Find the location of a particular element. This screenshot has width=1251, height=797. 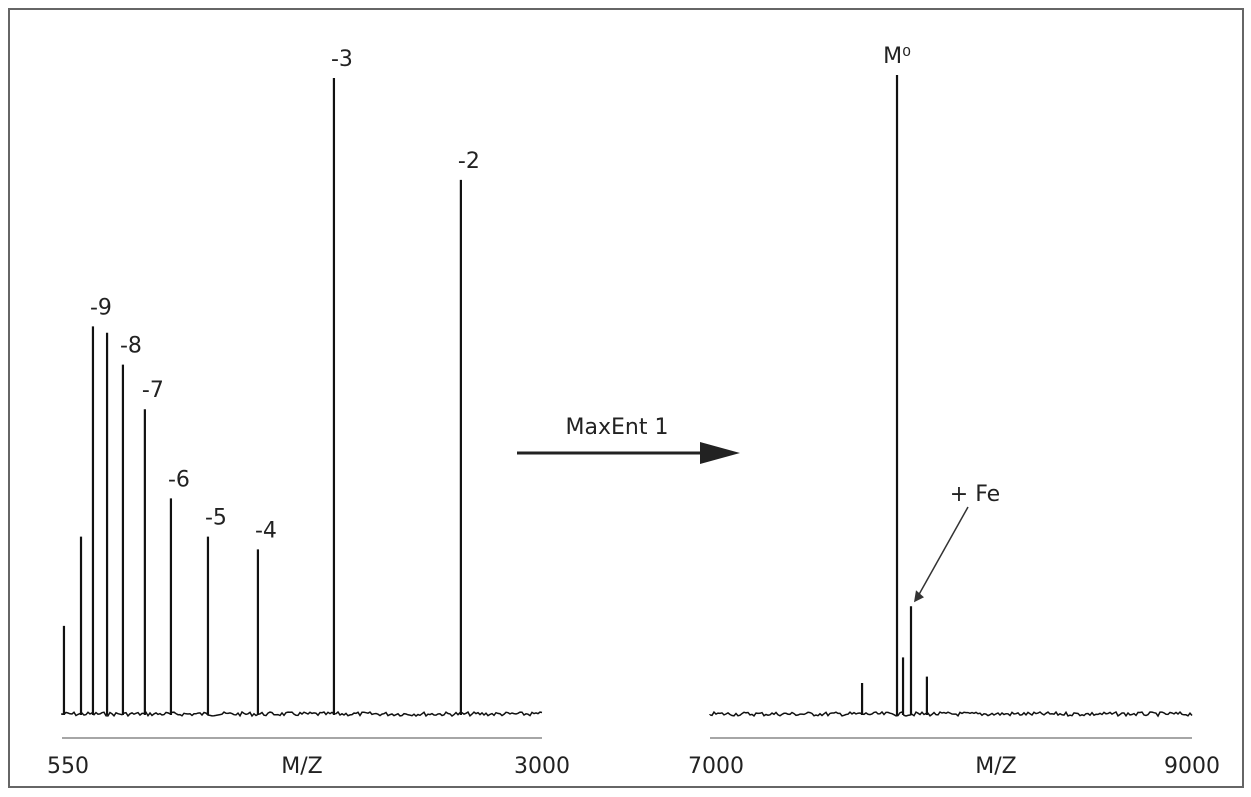

peak-label: -5 is located at coordinates (216, 518).